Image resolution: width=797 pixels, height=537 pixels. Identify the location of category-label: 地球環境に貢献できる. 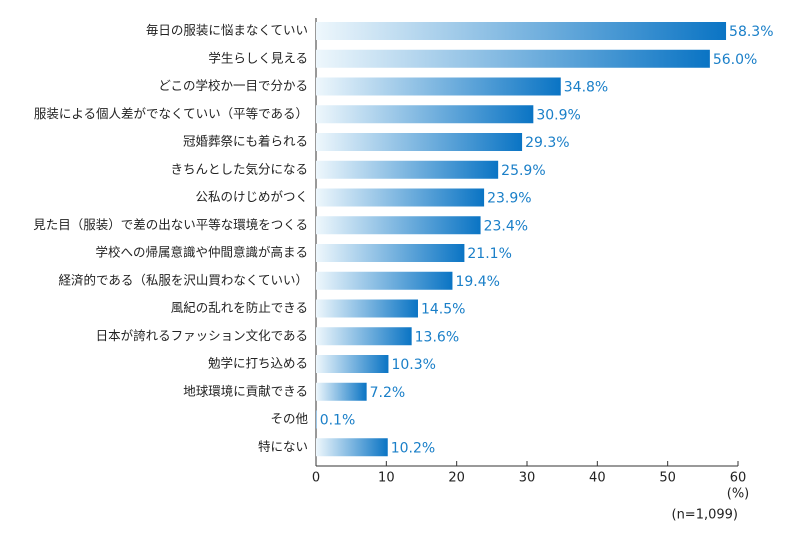
(245, 390).